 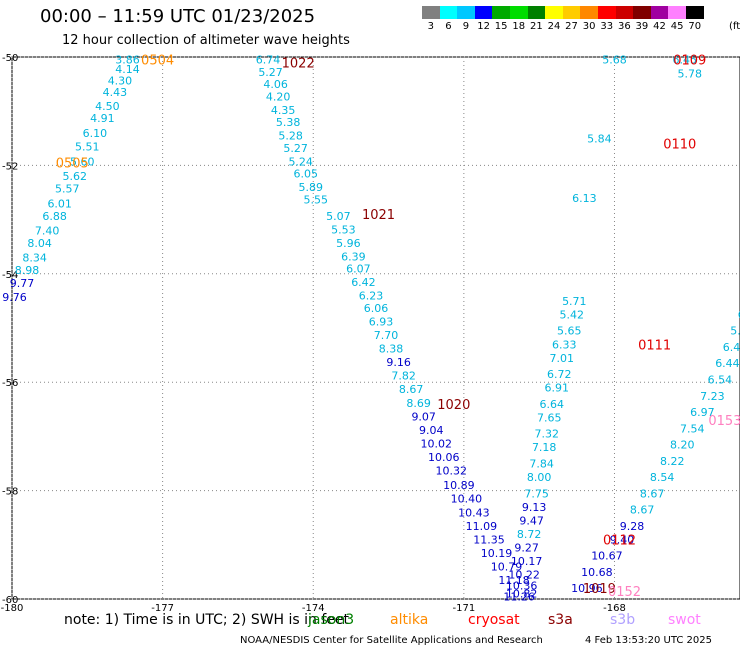 What do you see at coordinates (107, 106) in the screenshot?
I see `swh-label: 4.50` at bounding box center [107, 106].